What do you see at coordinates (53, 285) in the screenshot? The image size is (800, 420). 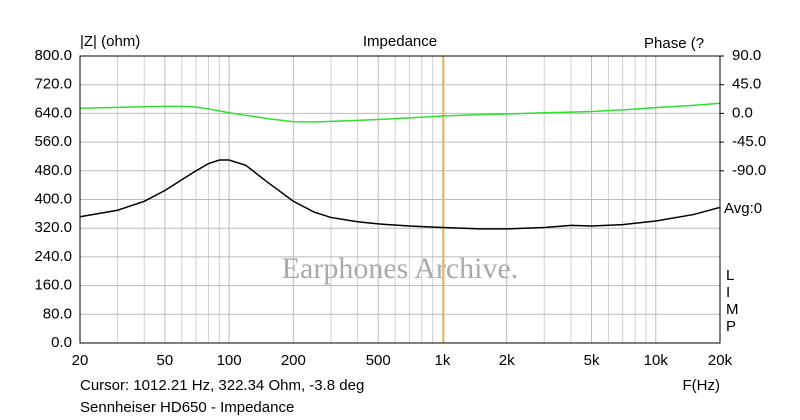 I see `y-tick-label: 160.0` at bounding box center [53, 285].